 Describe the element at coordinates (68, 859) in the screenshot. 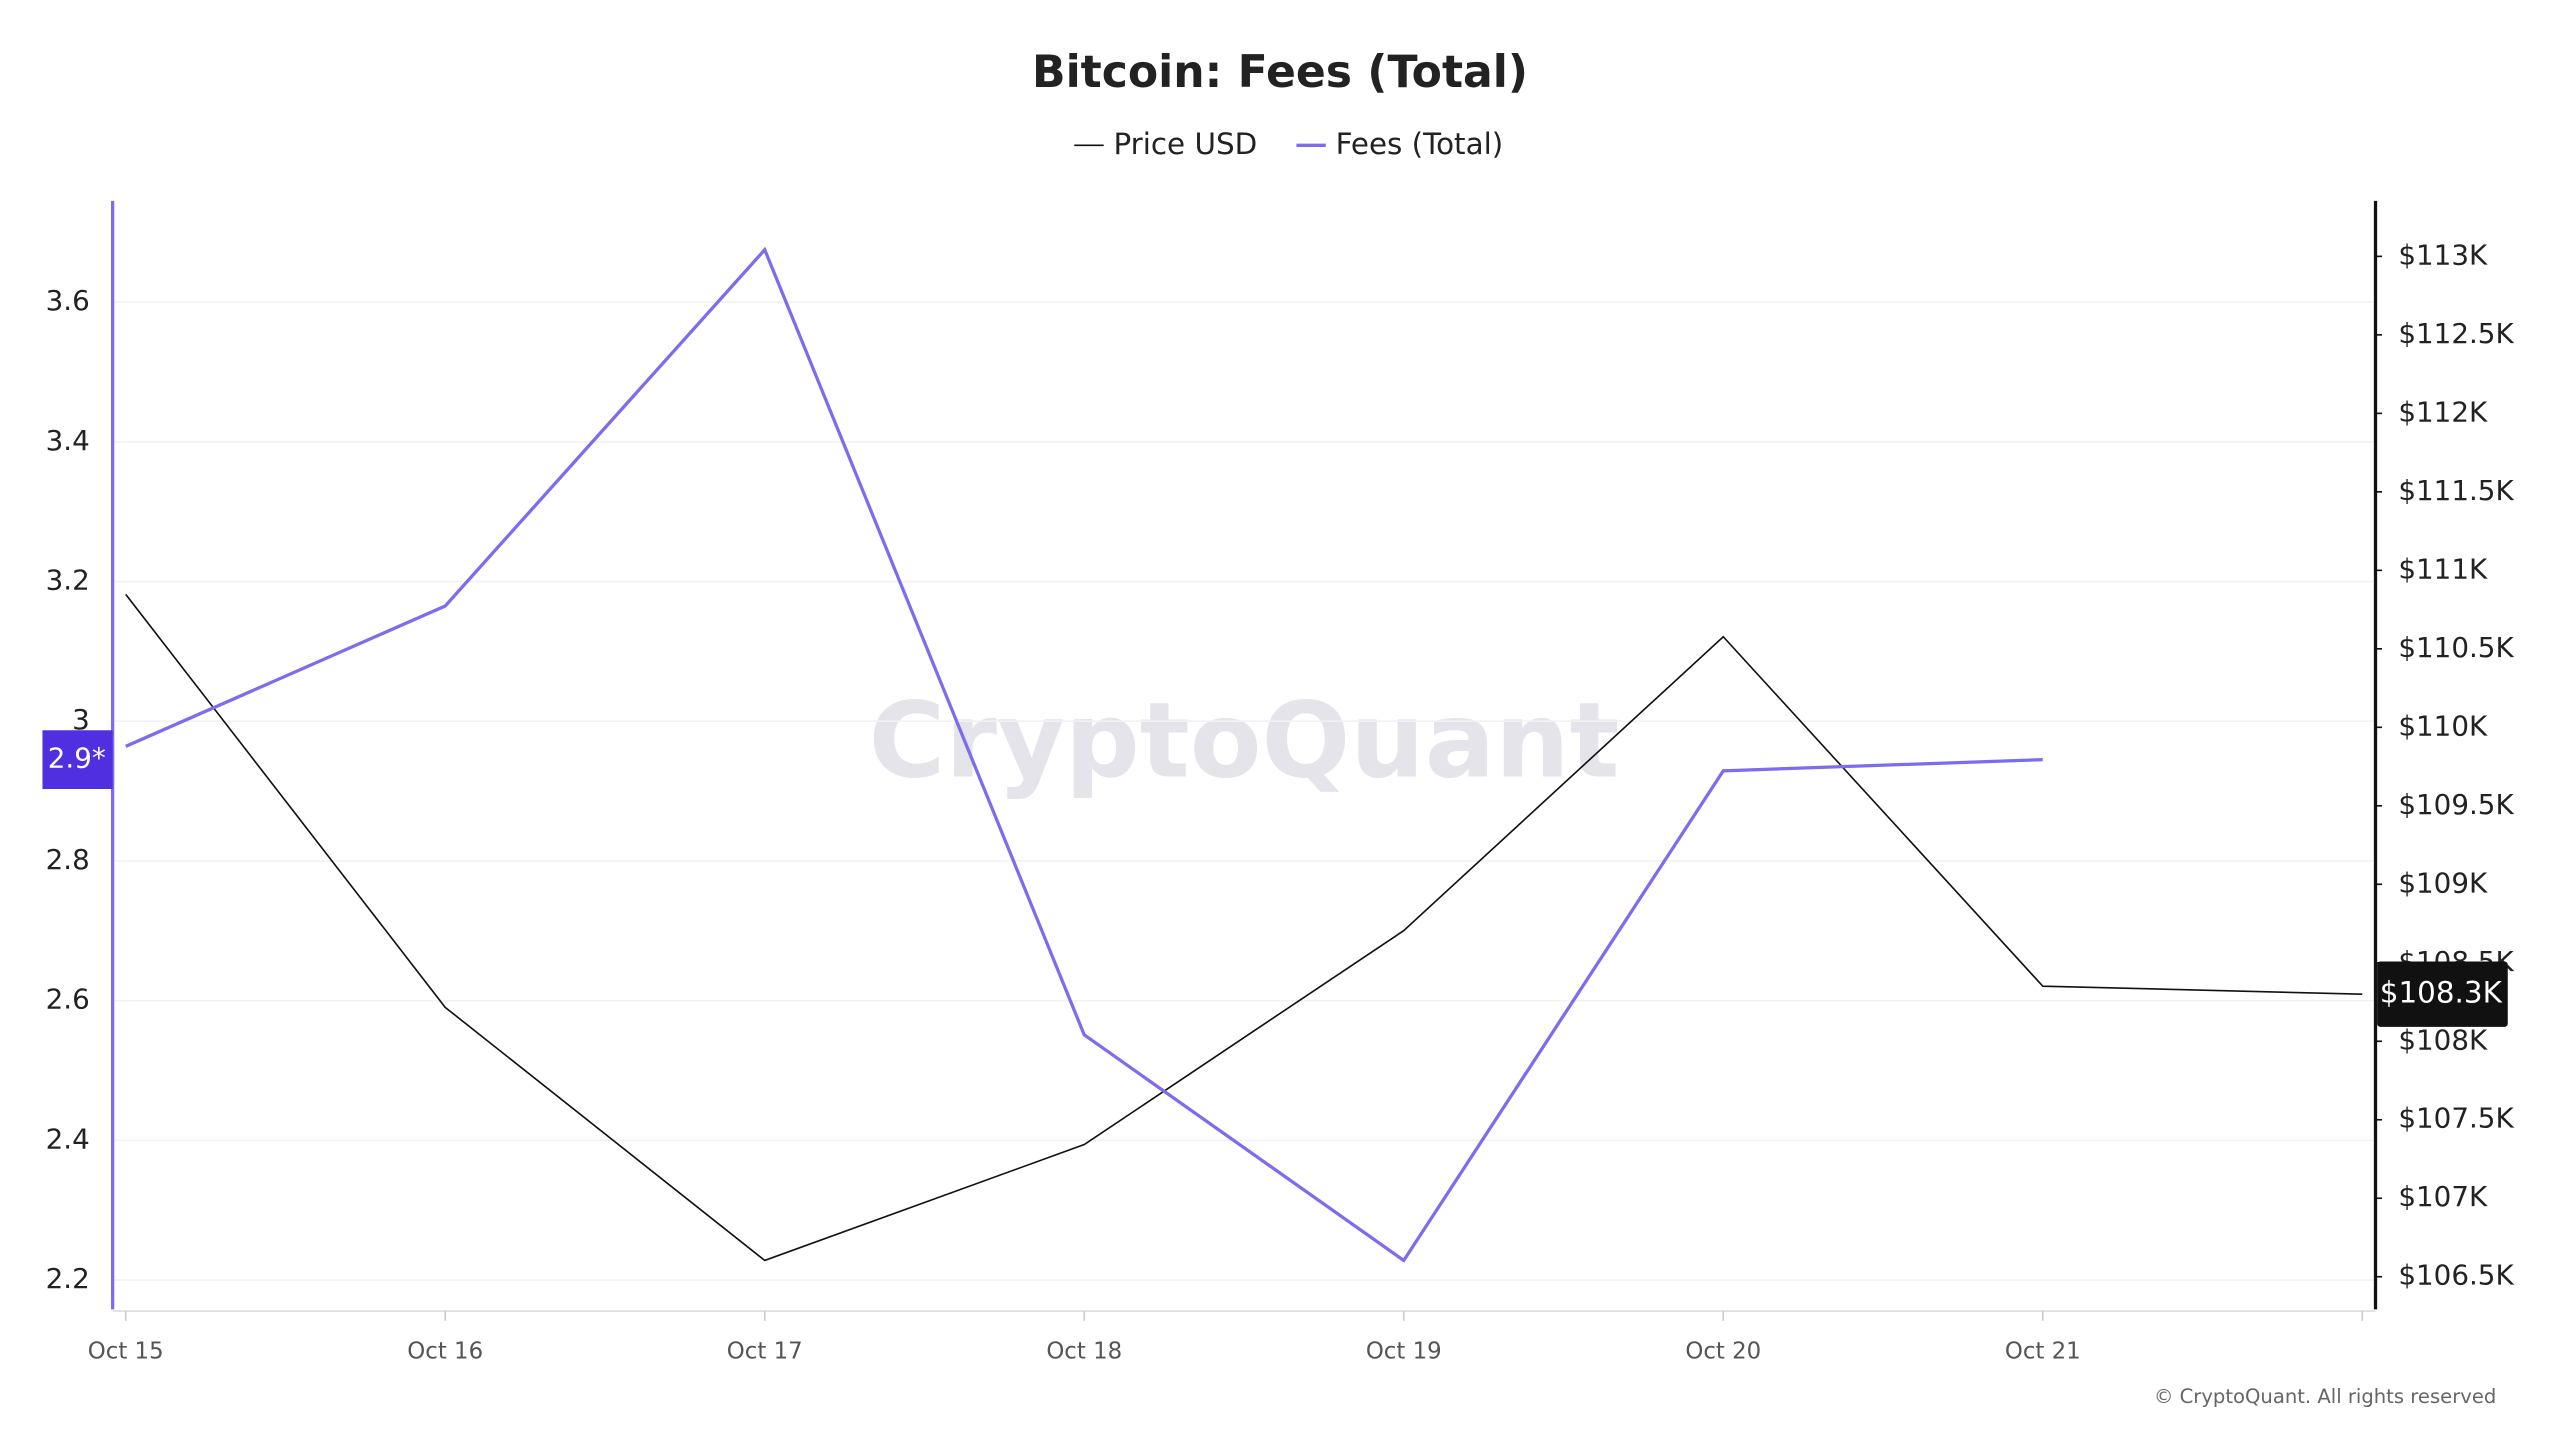

I see `y-tick-label: 2.8` at that location.